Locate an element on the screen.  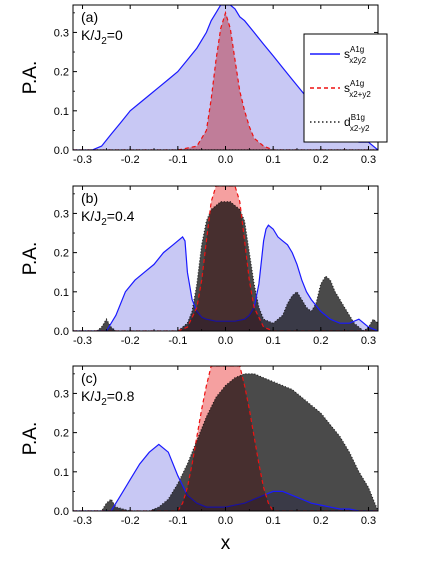
legend: sA1g x2y2 sA1g x2+y2 dB1g x2-y2 is located at coordinates (345, 88).